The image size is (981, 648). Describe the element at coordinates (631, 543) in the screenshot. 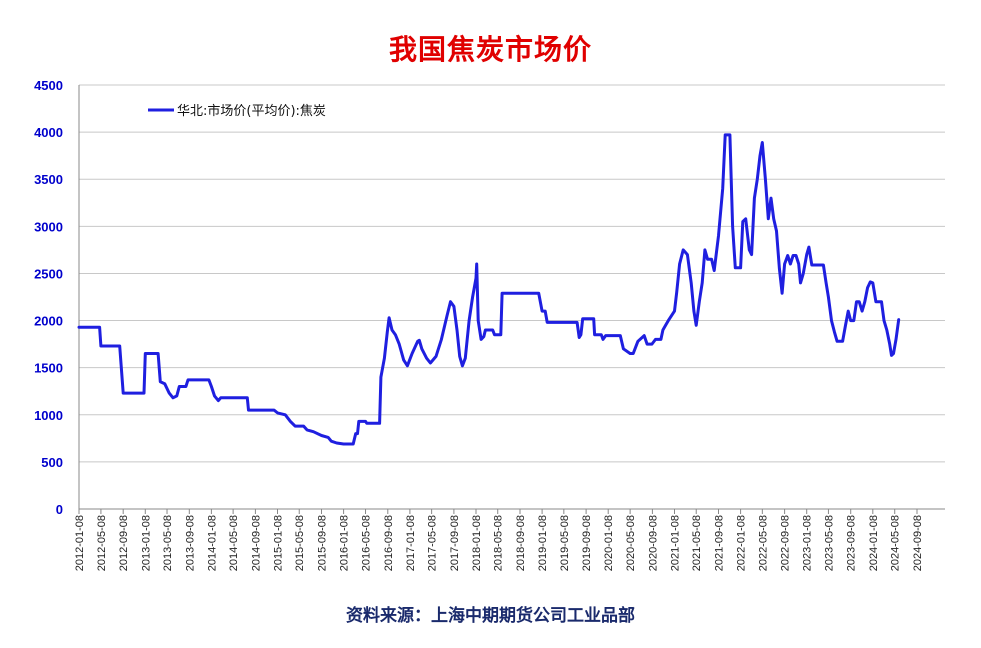

I see `x-tick-label: 2020-05-08` at that location.